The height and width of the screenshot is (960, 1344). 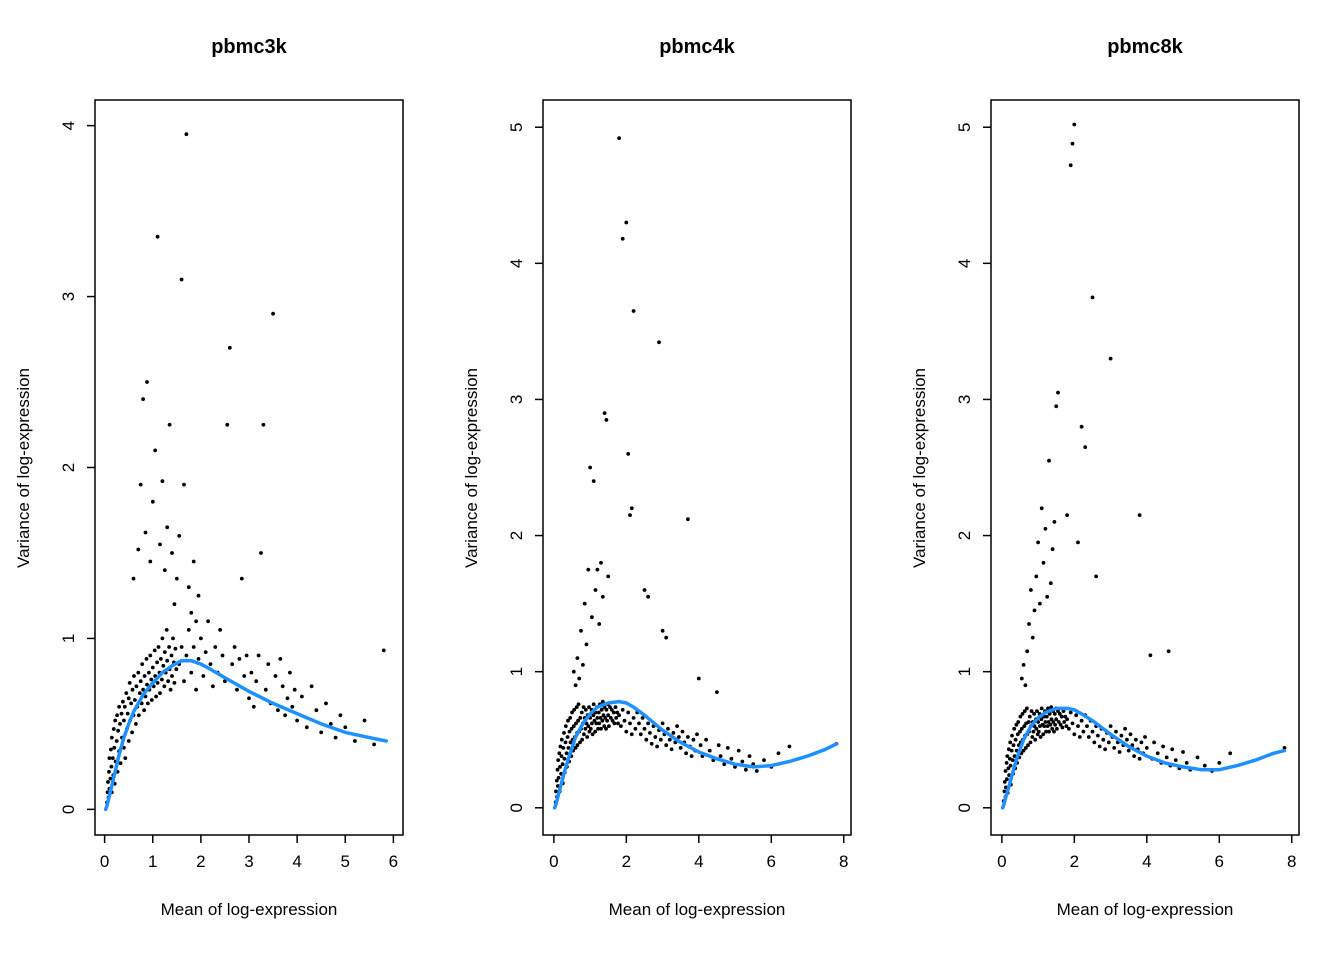 I want to click on x-tick-label: 8, so click(x=1291, y=861).